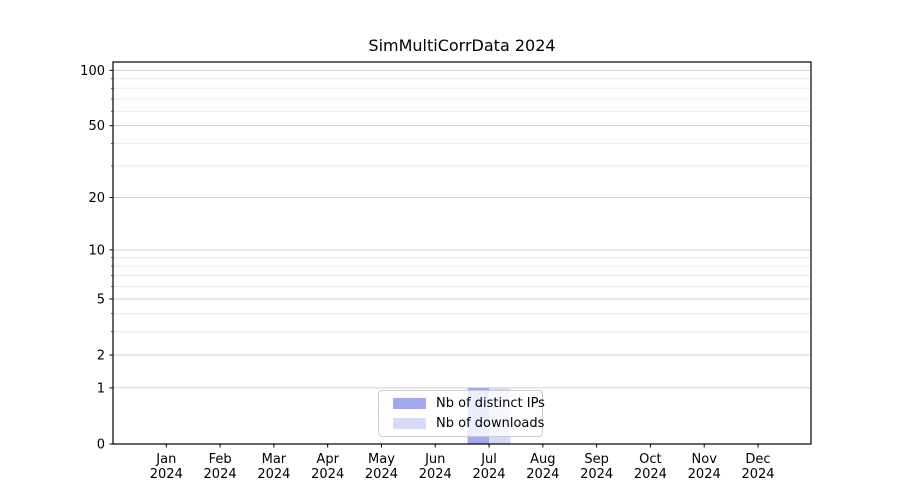  What do you see at coordinates (461, 413) in the screenshot?
I see `legend: Nb of distinct IPs Nb of downloads` at bounding box center [461, 413].